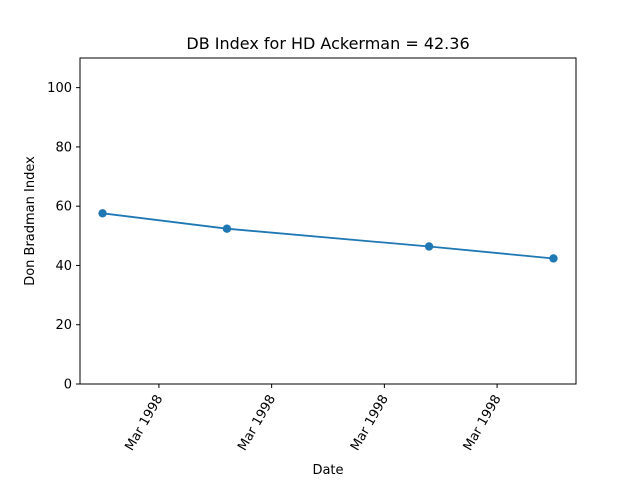 The image size is (640, 480). I want to click on y-tick-label: 0, so click(68, 385).